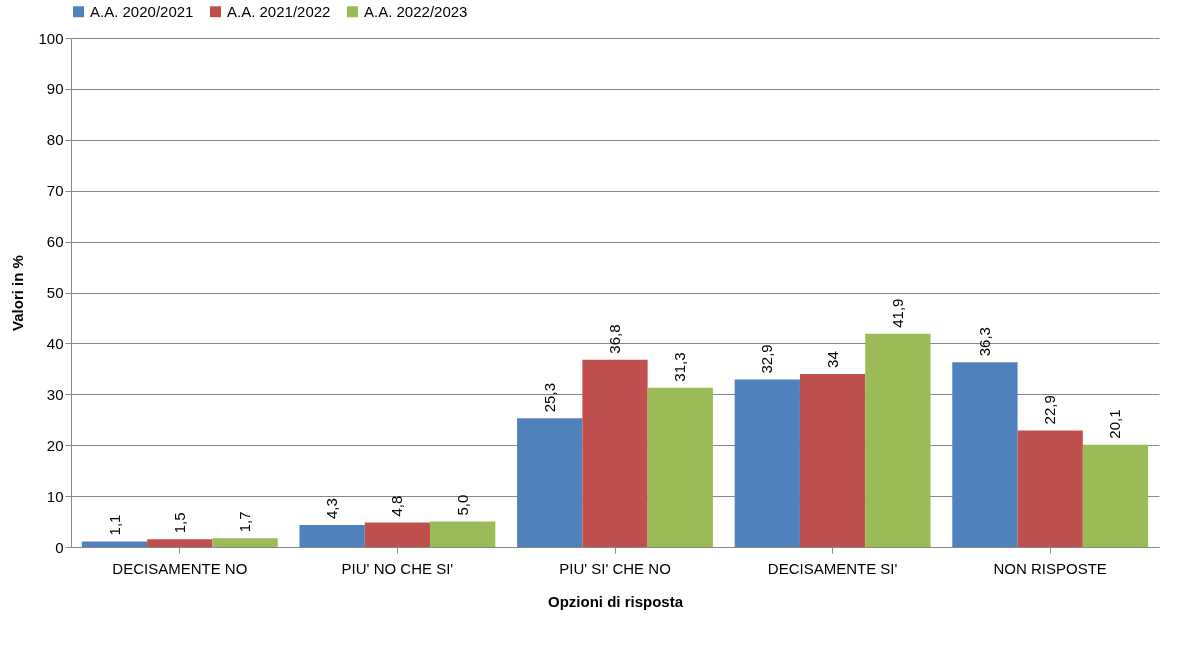  I want to click on data-label: 4,3, so click(332, 509).